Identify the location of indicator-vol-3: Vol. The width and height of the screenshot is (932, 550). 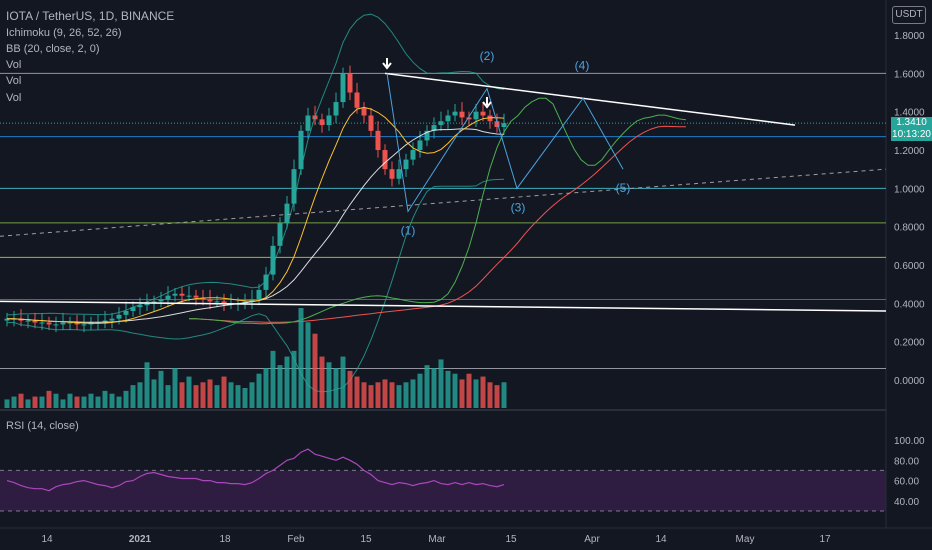
(14, 98).